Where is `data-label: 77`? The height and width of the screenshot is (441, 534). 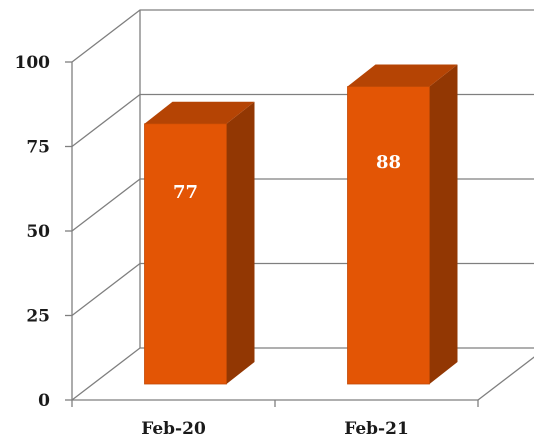 data-label: 77 is located at coordinates (185, 192).